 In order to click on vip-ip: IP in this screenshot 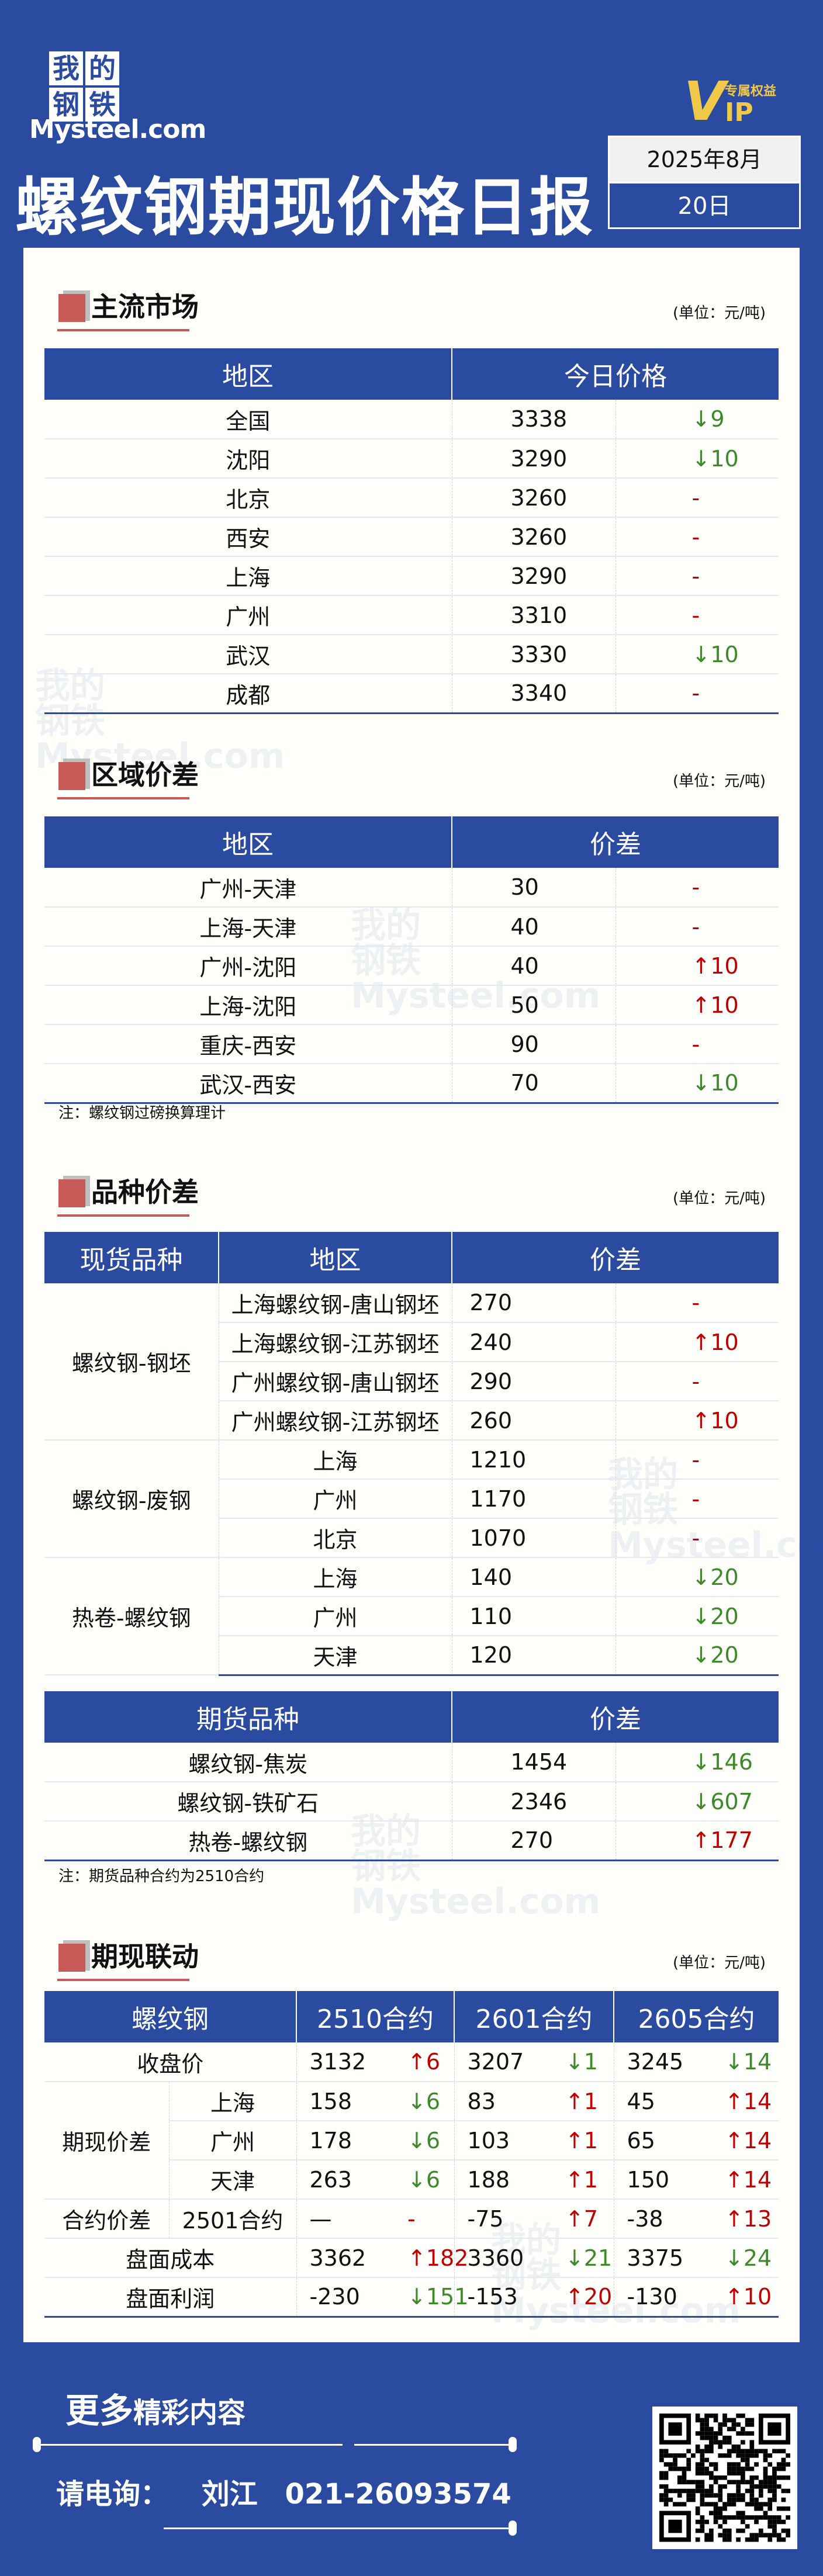, I will do `click(739, 113)`.